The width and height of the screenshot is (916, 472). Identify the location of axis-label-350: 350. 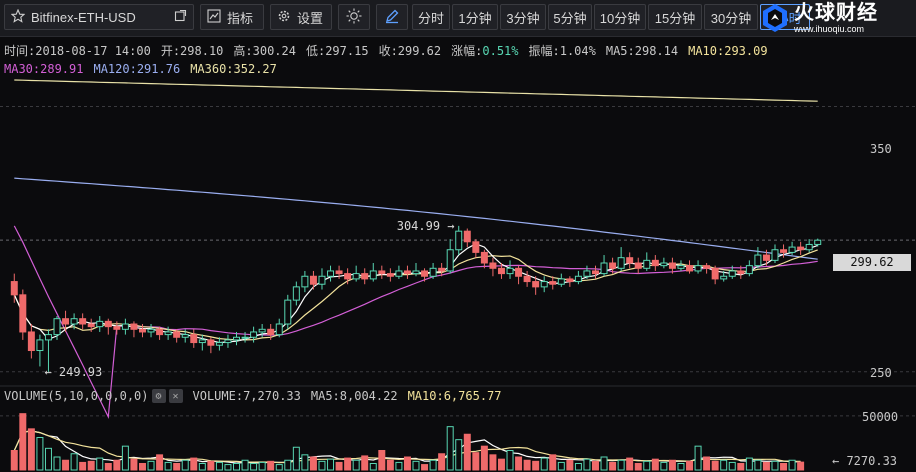
(881, 149).